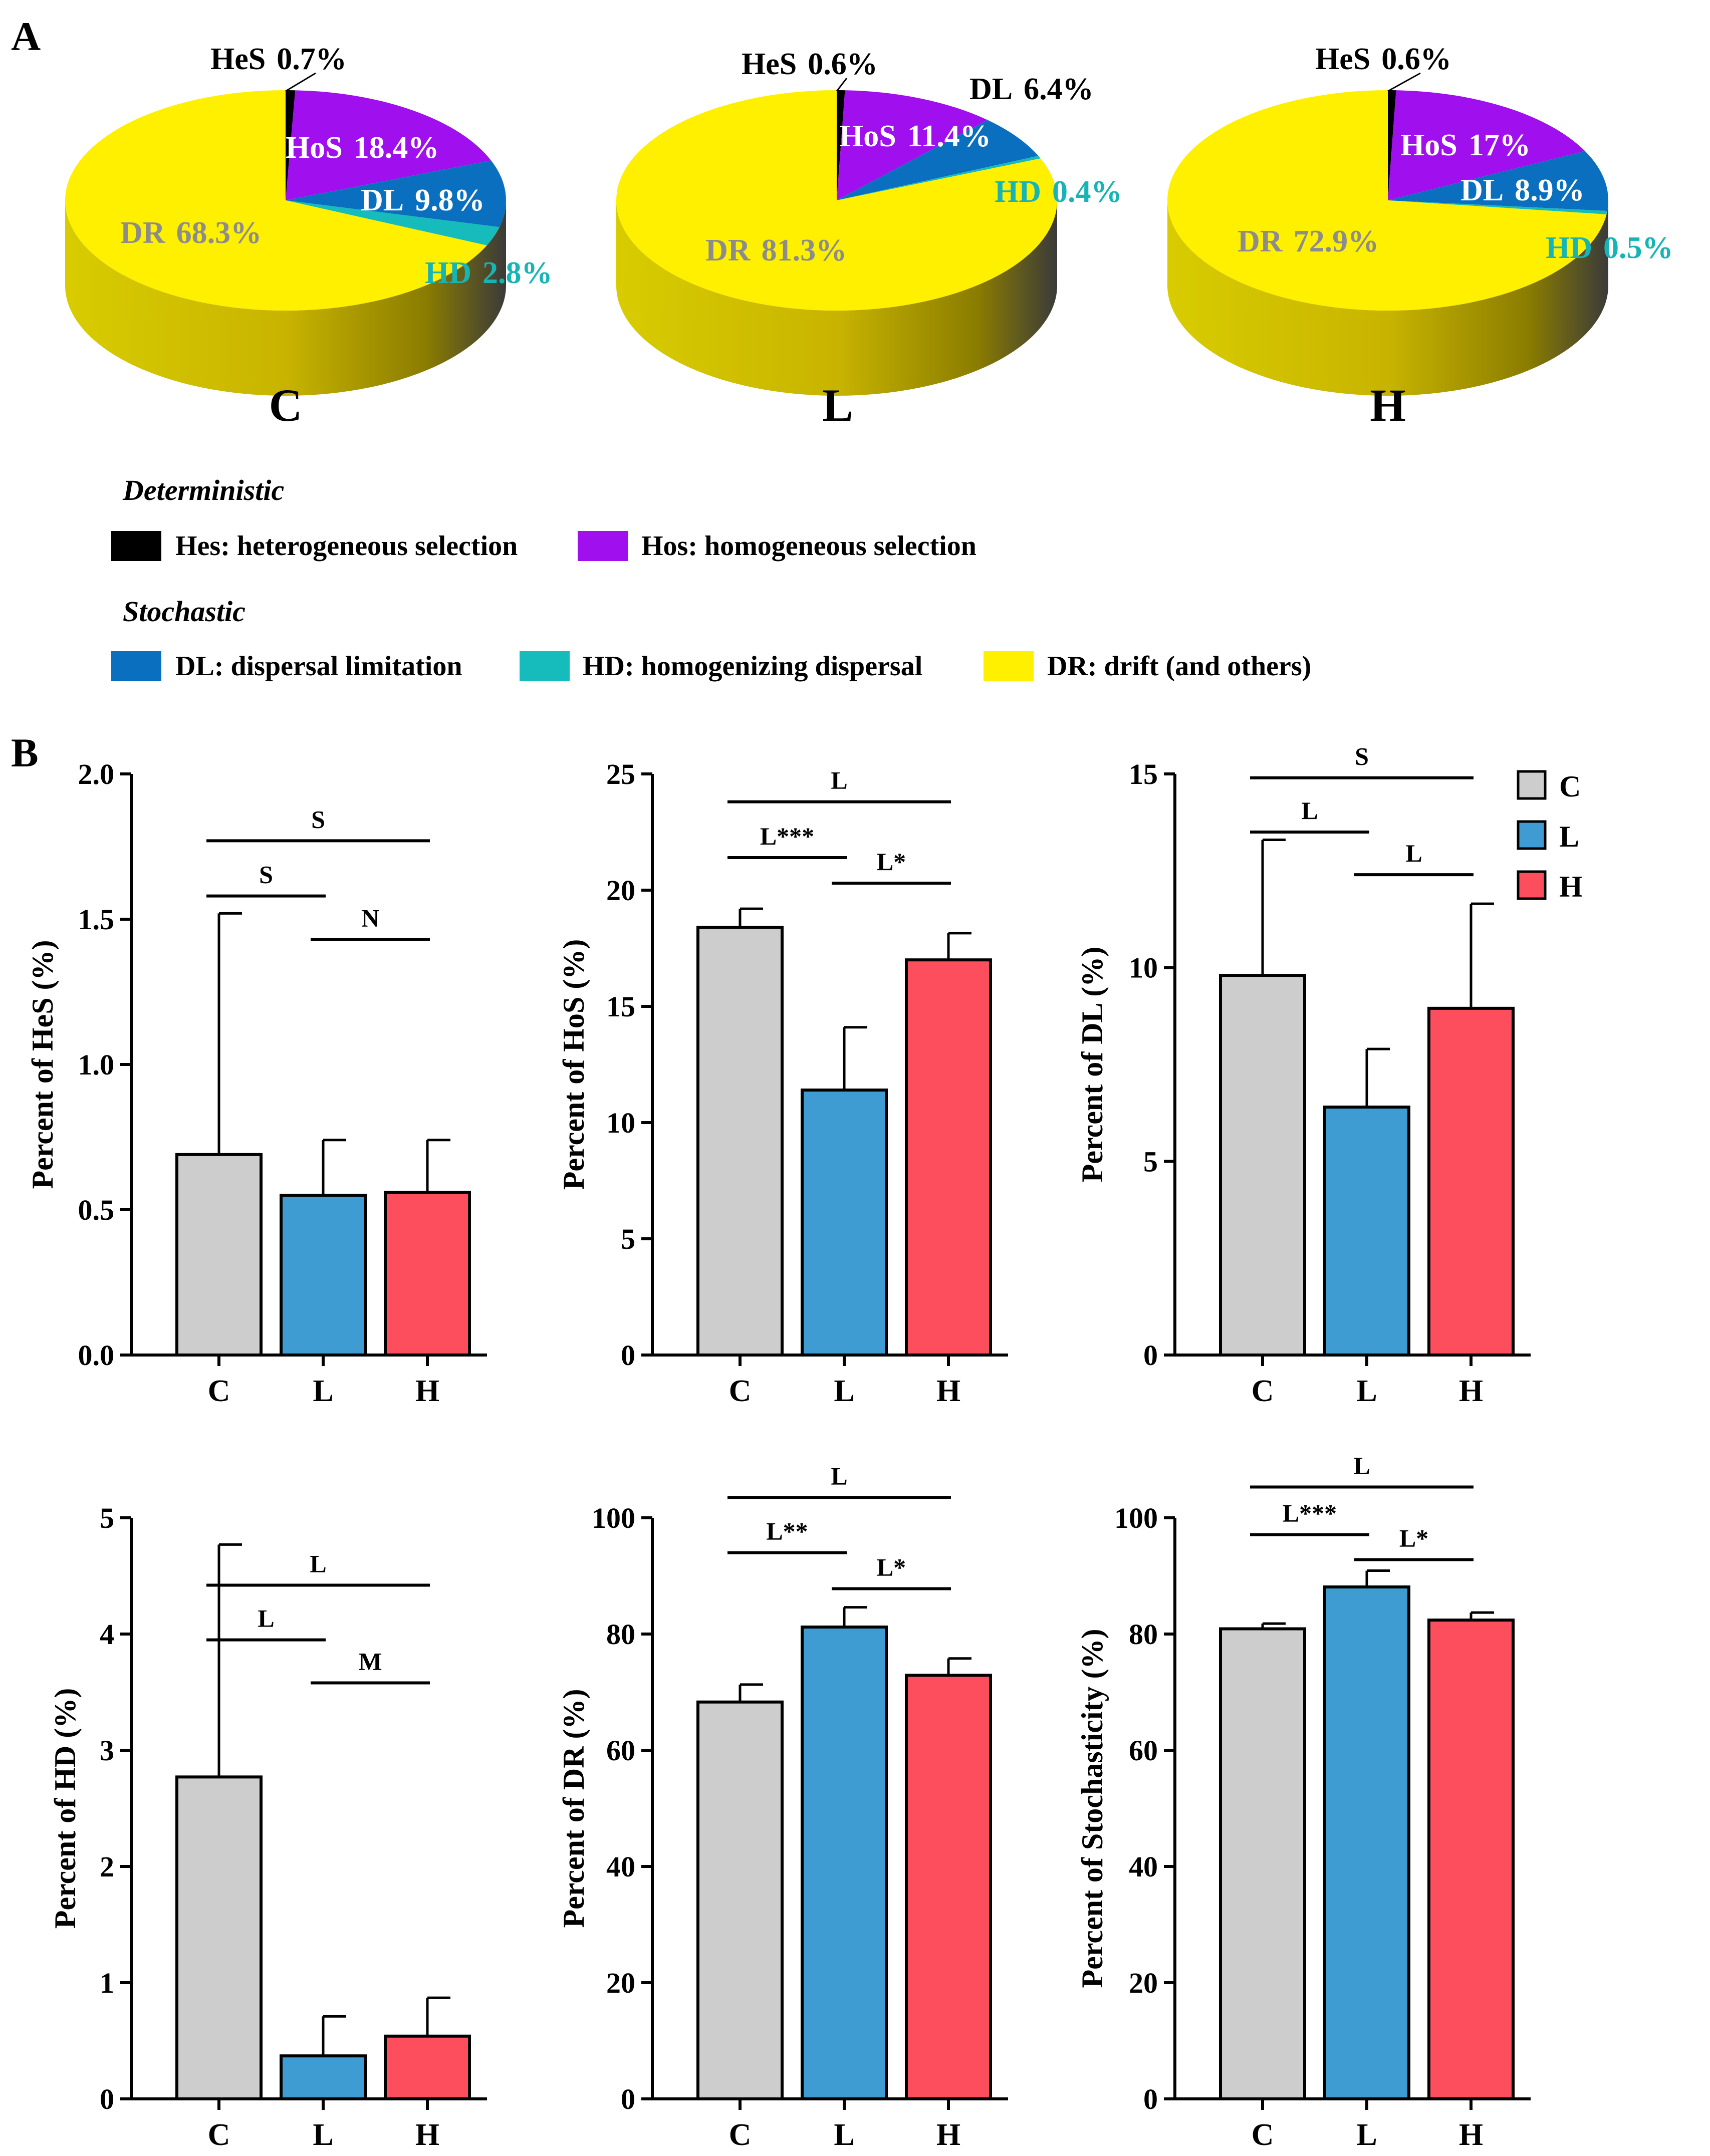  I want to click on significance-label: N, so click(370, 918).